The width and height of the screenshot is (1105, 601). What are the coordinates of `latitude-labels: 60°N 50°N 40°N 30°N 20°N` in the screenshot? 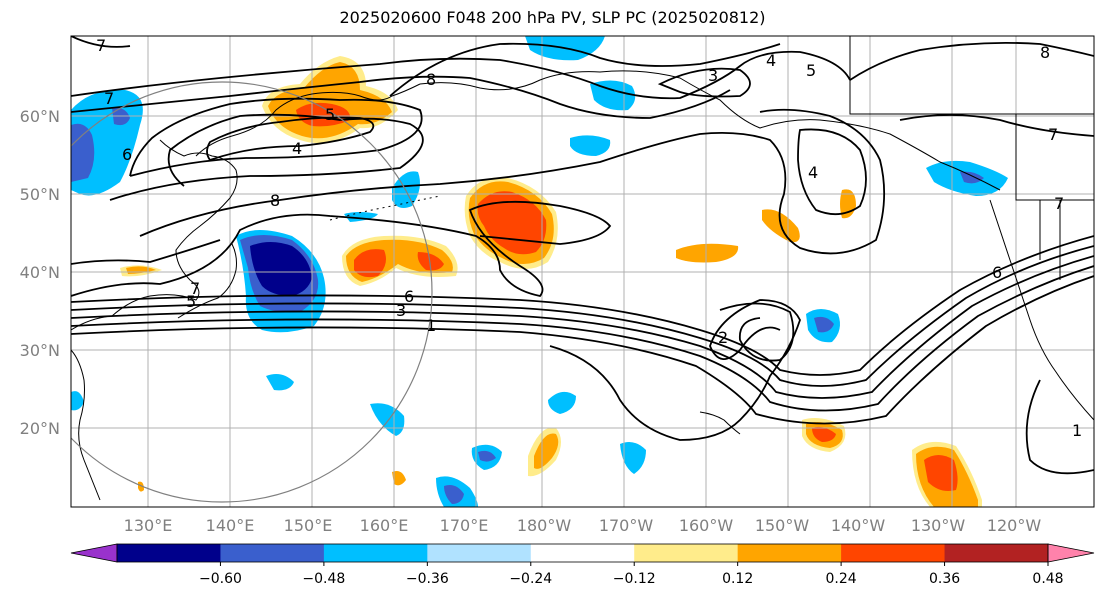 It's located at (40, 272).